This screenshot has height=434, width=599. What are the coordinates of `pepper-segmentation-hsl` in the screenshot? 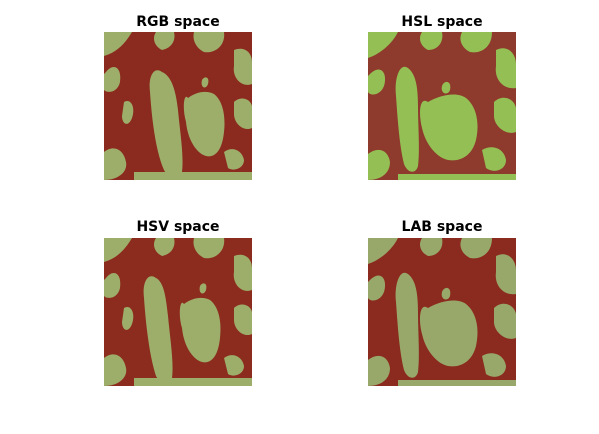 It's located at (442, 106).